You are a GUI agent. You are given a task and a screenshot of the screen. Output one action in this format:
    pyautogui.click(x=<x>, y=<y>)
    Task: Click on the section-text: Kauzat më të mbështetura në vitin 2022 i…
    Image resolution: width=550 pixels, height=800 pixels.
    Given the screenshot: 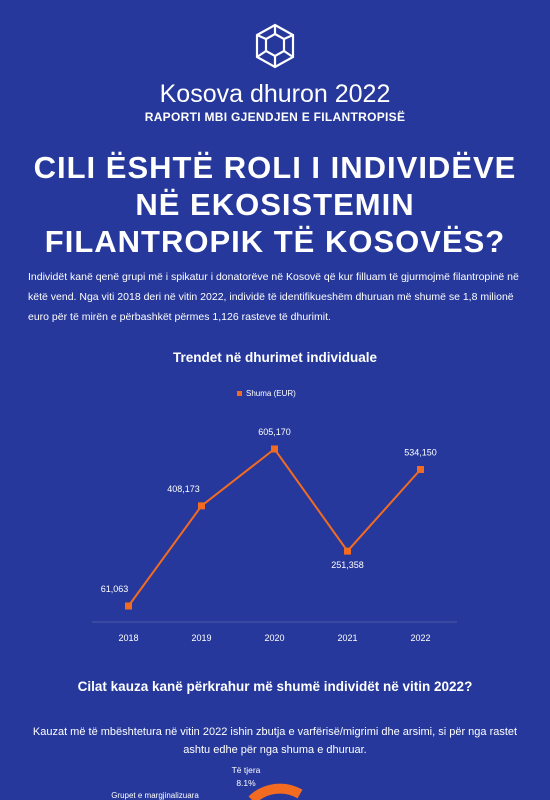 What is the action you would take?
    pyautogui.click(x=275, y=741)
    